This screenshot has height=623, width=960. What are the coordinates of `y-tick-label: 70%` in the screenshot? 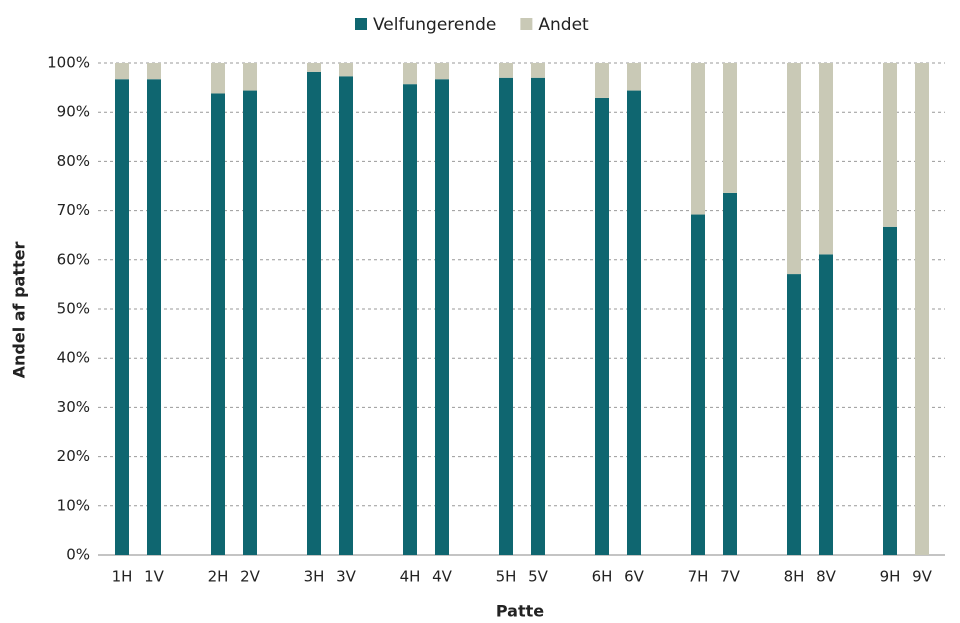 It's located at (73, 210).